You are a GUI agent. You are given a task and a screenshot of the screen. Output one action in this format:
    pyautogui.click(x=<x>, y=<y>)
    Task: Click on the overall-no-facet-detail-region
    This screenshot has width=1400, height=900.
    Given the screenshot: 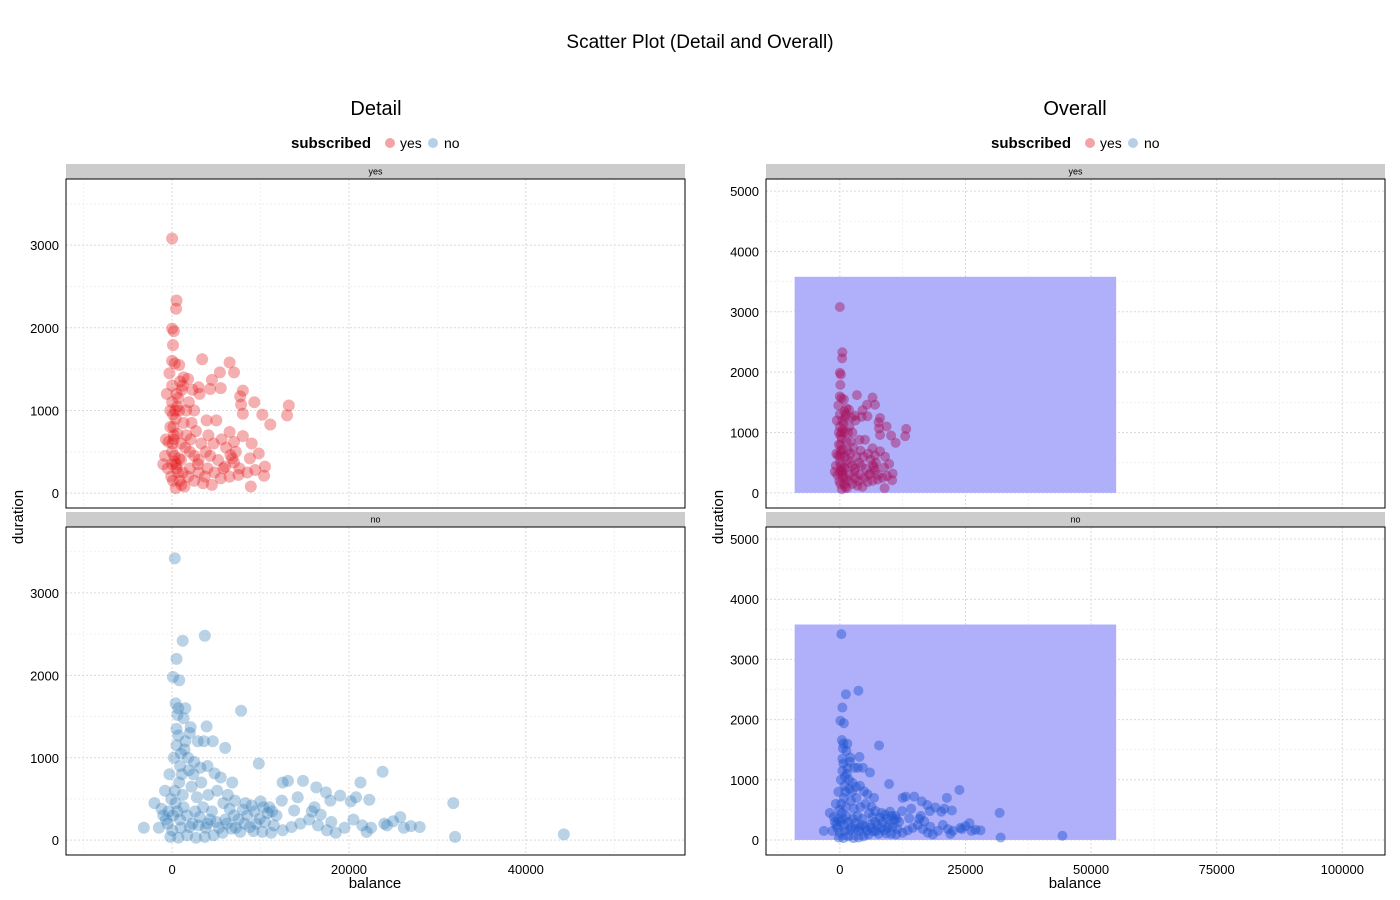 What is the action you would take?
    pyautogui.click(x=955, y=732)
    